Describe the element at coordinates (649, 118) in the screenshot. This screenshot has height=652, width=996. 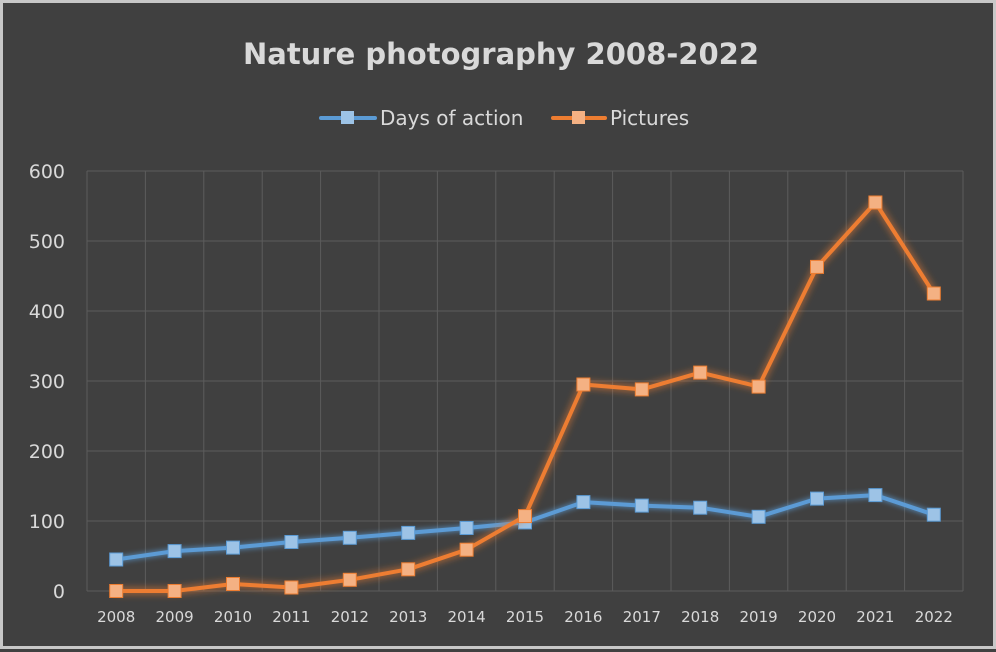
I see `legend-label-pictures: Pictures` at that location.